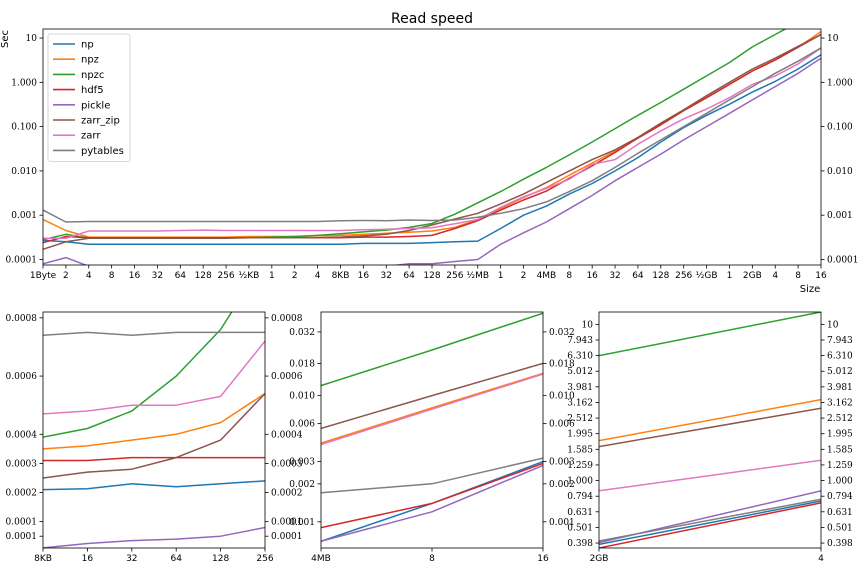 The image size is (864, 576). What do you see at coordinates (24, 128) in the screenshot?
I see `y-tick-label-left: 0.100` at bounding box center [24, 128].